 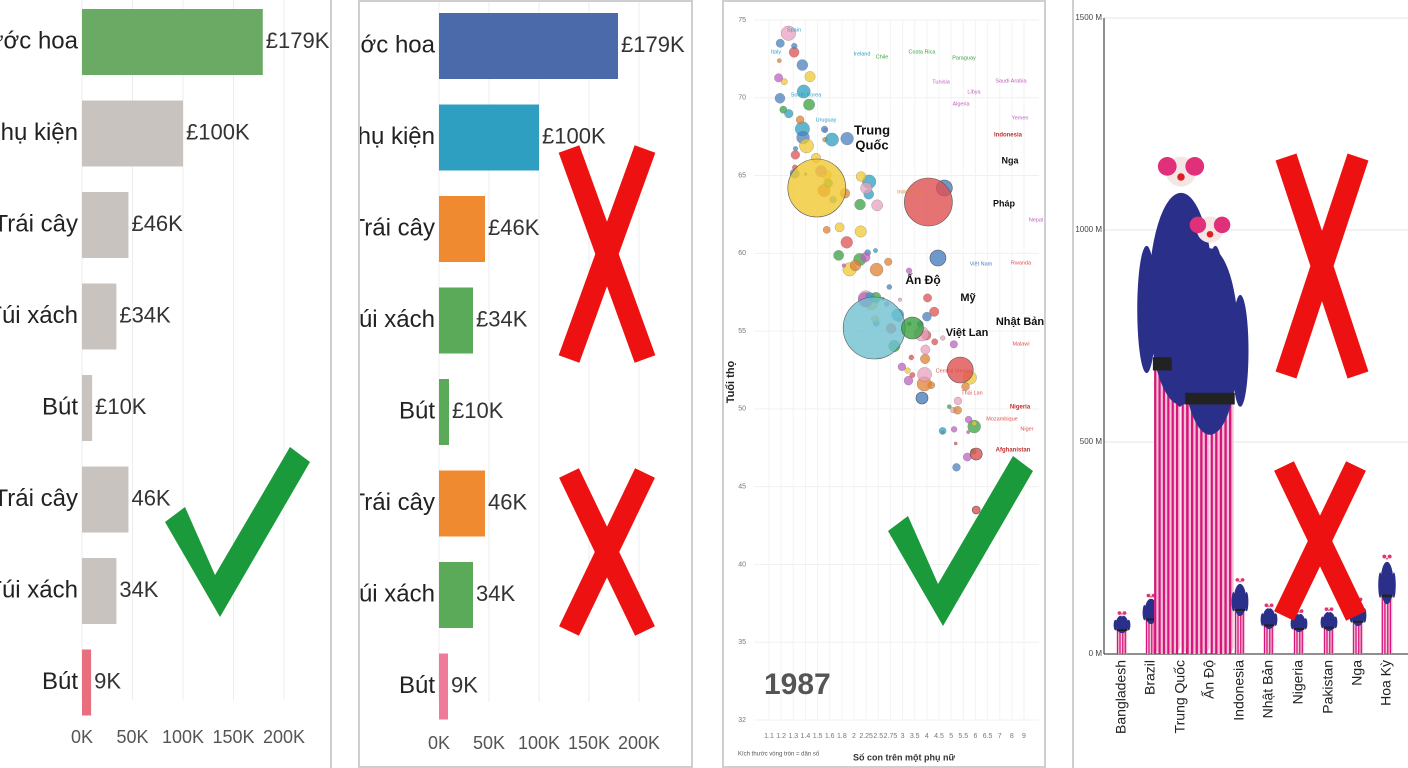 I want to click on x-tick-label: 5.5, so click(x=963, y=736).